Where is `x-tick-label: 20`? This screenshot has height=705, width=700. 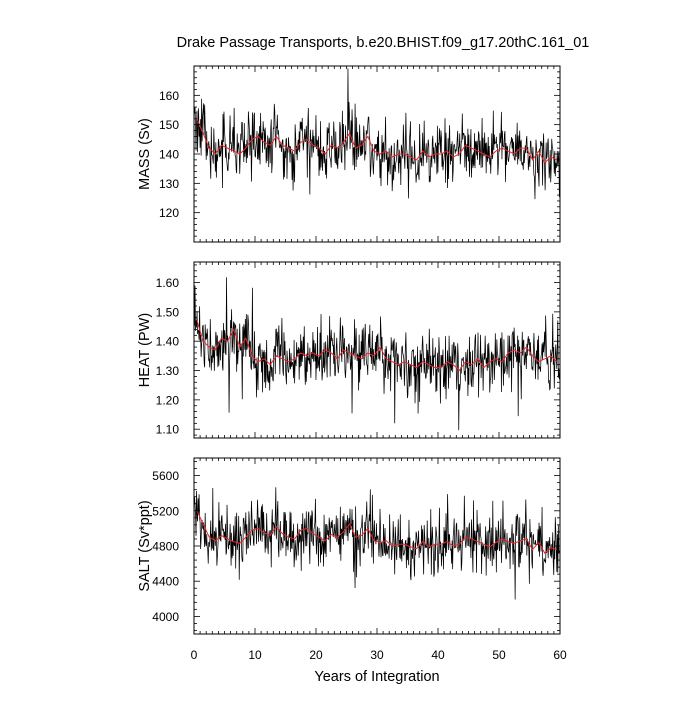 x-tick-label: 20 is located at coordinates (316, 655).